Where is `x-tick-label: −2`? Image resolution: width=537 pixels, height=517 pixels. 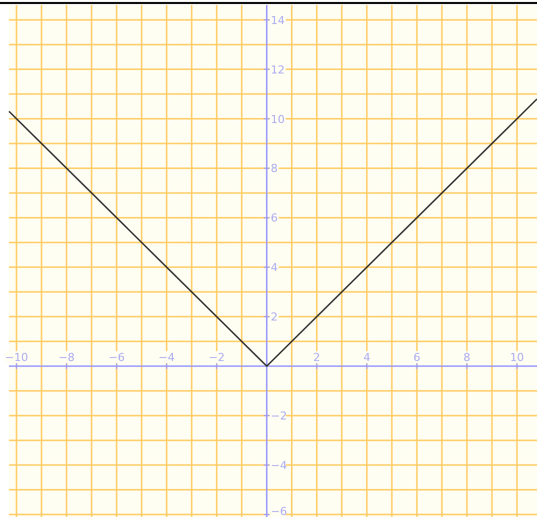 x-tick-label: −2 is located at coordinates (216, 357).